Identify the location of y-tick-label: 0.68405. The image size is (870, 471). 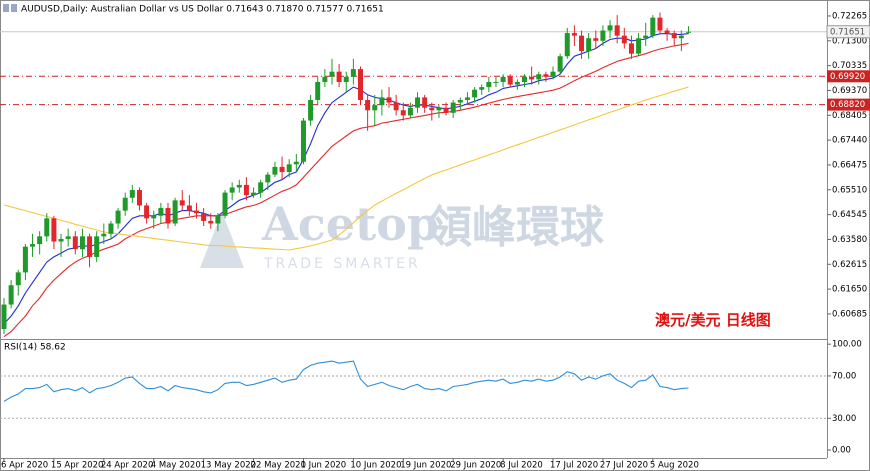
(849, 116).